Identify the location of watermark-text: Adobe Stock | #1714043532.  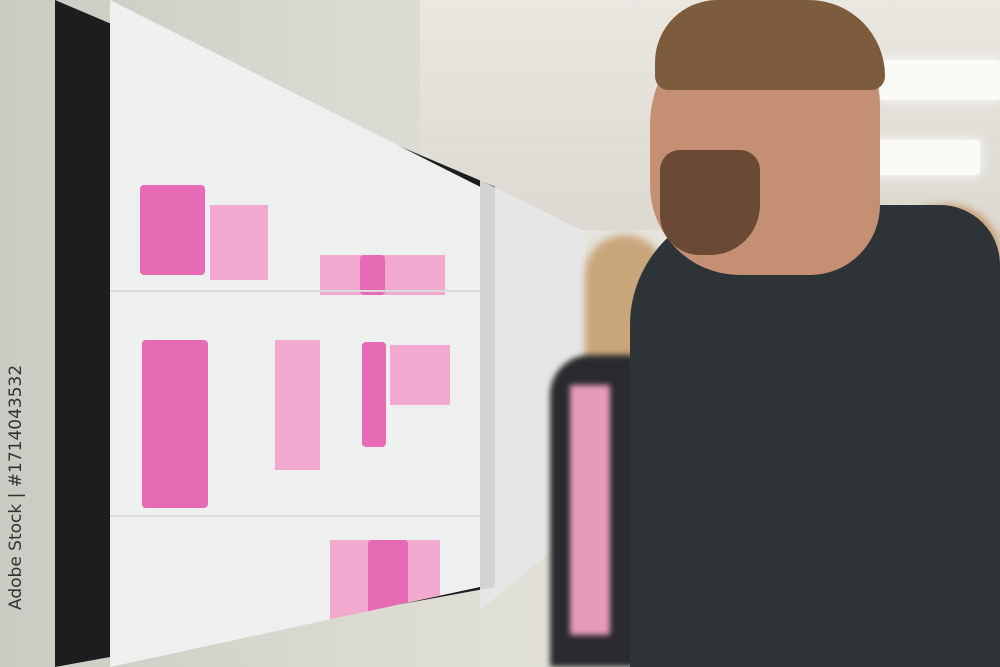
(16, 487).